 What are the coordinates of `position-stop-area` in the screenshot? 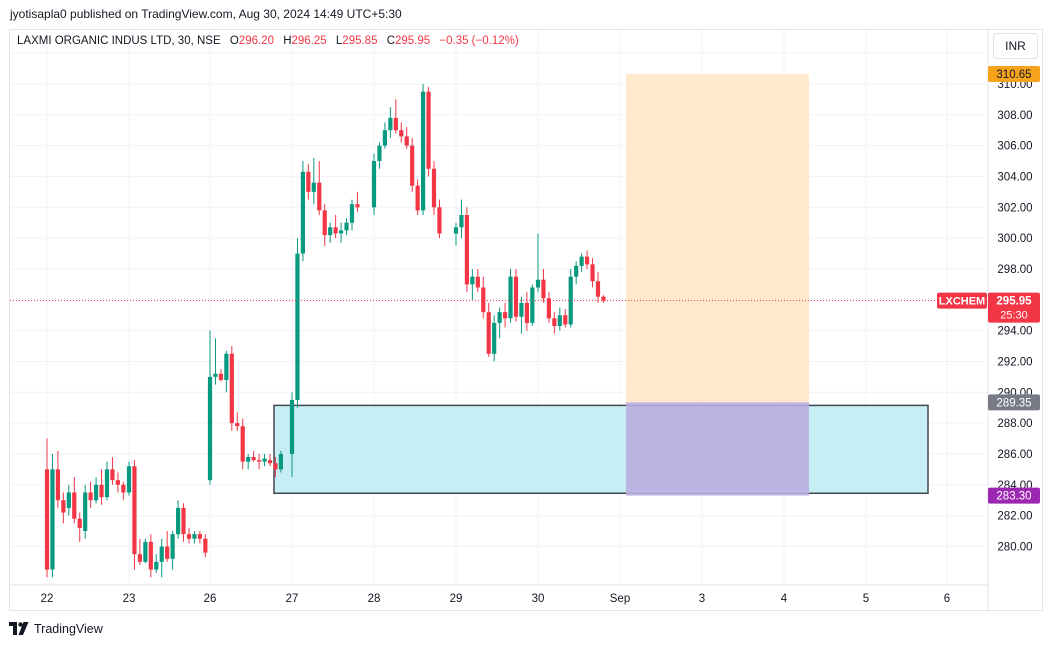 It's located at (717, 449).